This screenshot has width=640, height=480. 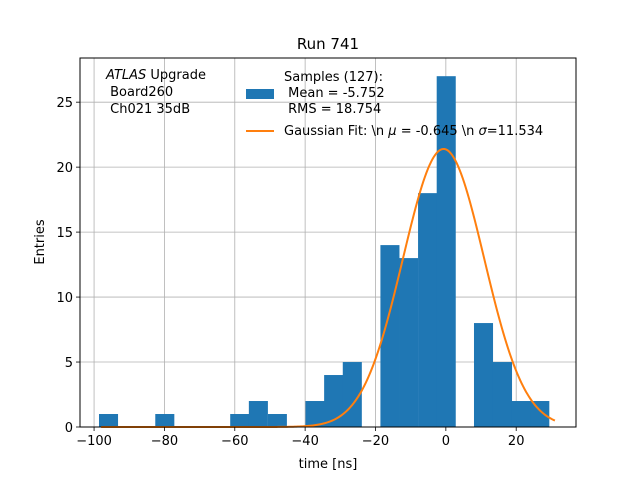 What do you see at coordinates (260, 94) in the screenshot?
I see `legend-histogram-swatch` at bounding box center [260, 94].